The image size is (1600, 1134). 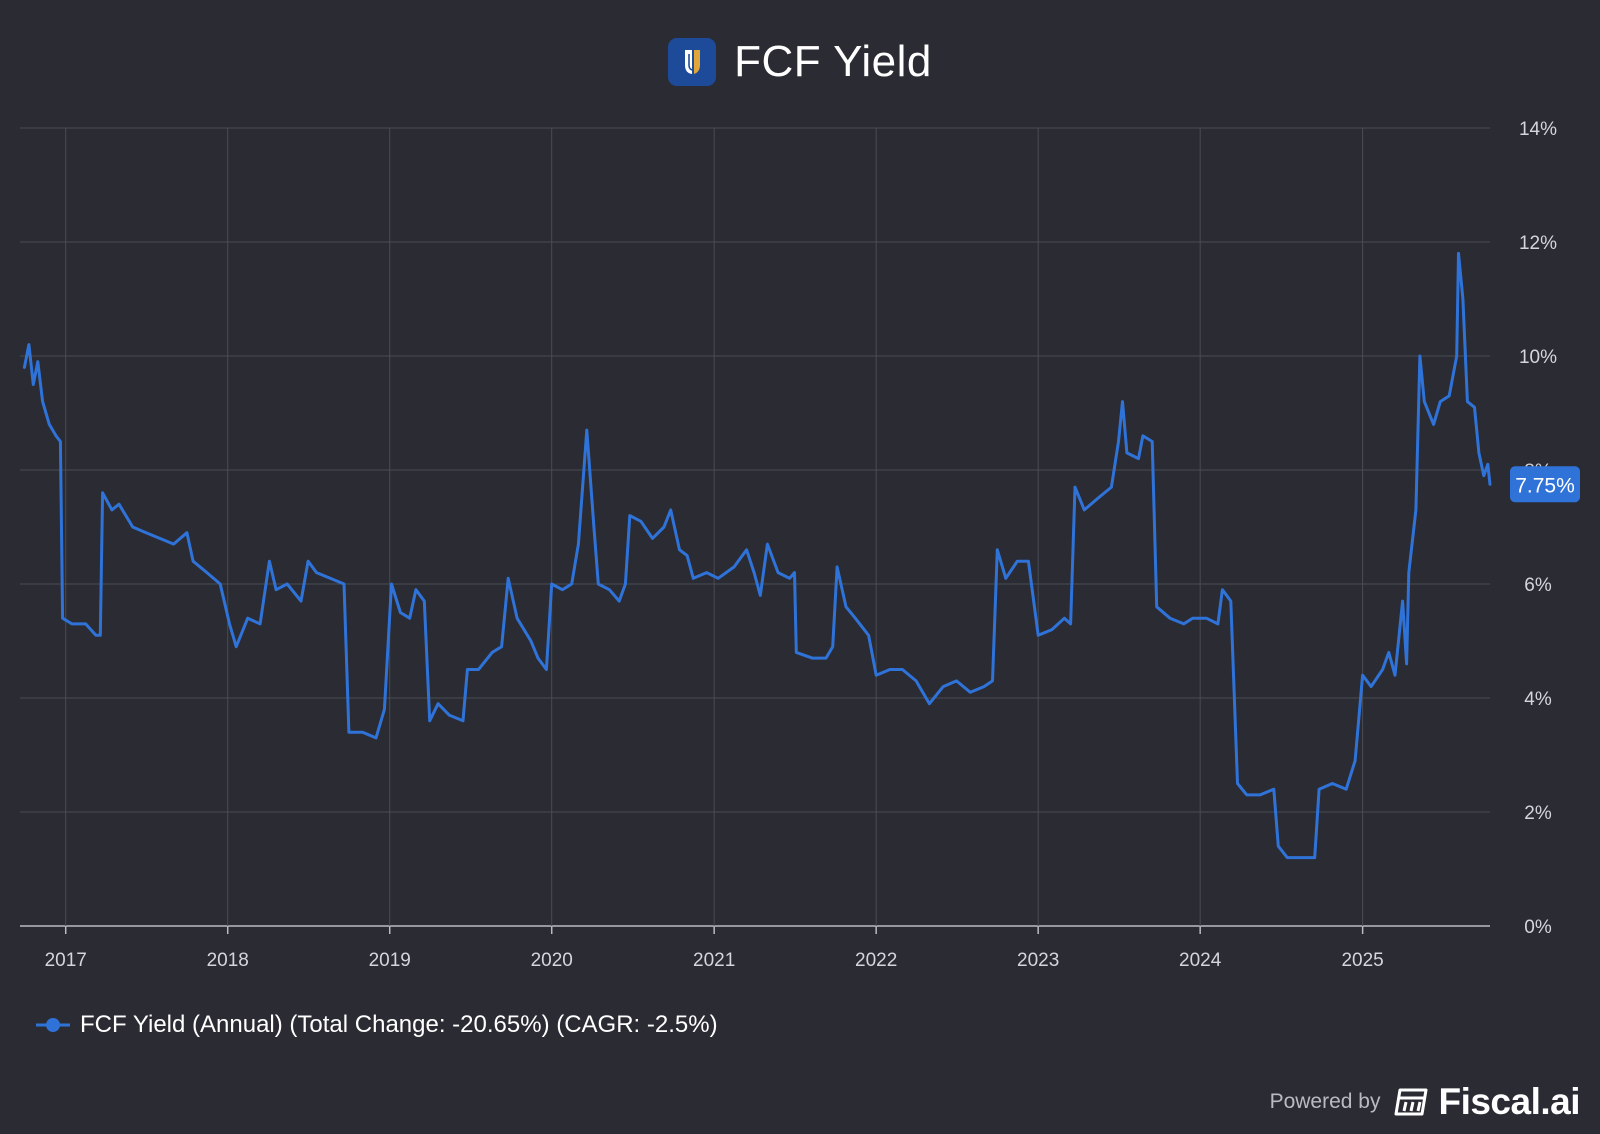 I want to click on x-tick-label: 2017, so click(x=66, y=960).